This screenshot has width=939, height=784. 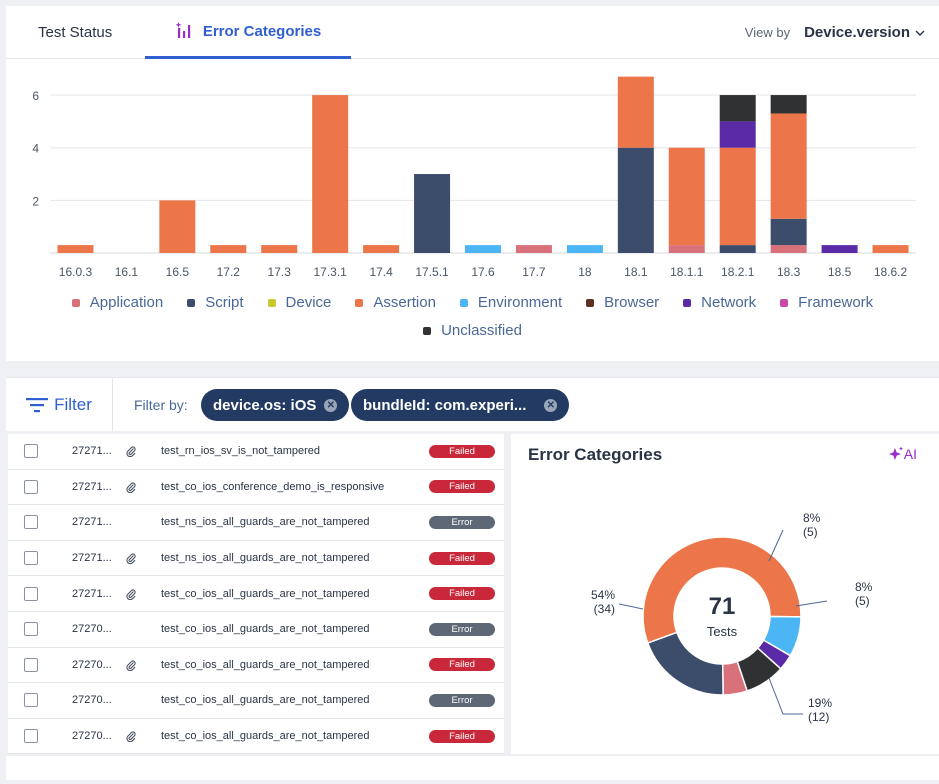 I want to click on donut-label-count: (34), so click(x=604, y=609).